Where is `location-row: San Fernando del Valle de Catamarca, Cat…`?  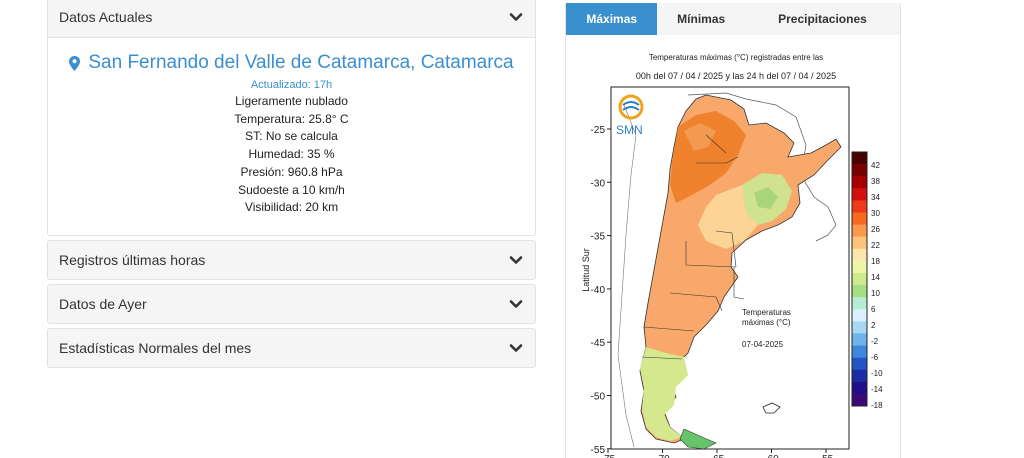
location-row: San Fernando del Valle de Catamarca, Cat… is located at coordinates (291, 63).